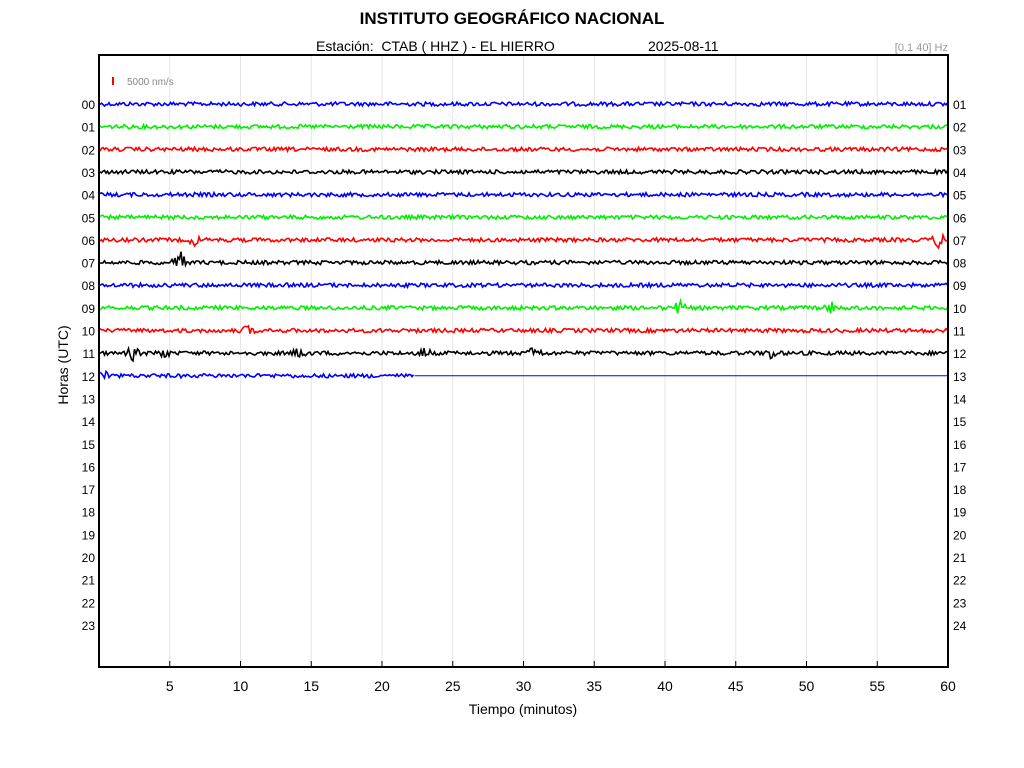 The height and width of the screenshot is (768, 1024). I want to click on x-axis-label: Tiempo (minutos), so click(523, 709).